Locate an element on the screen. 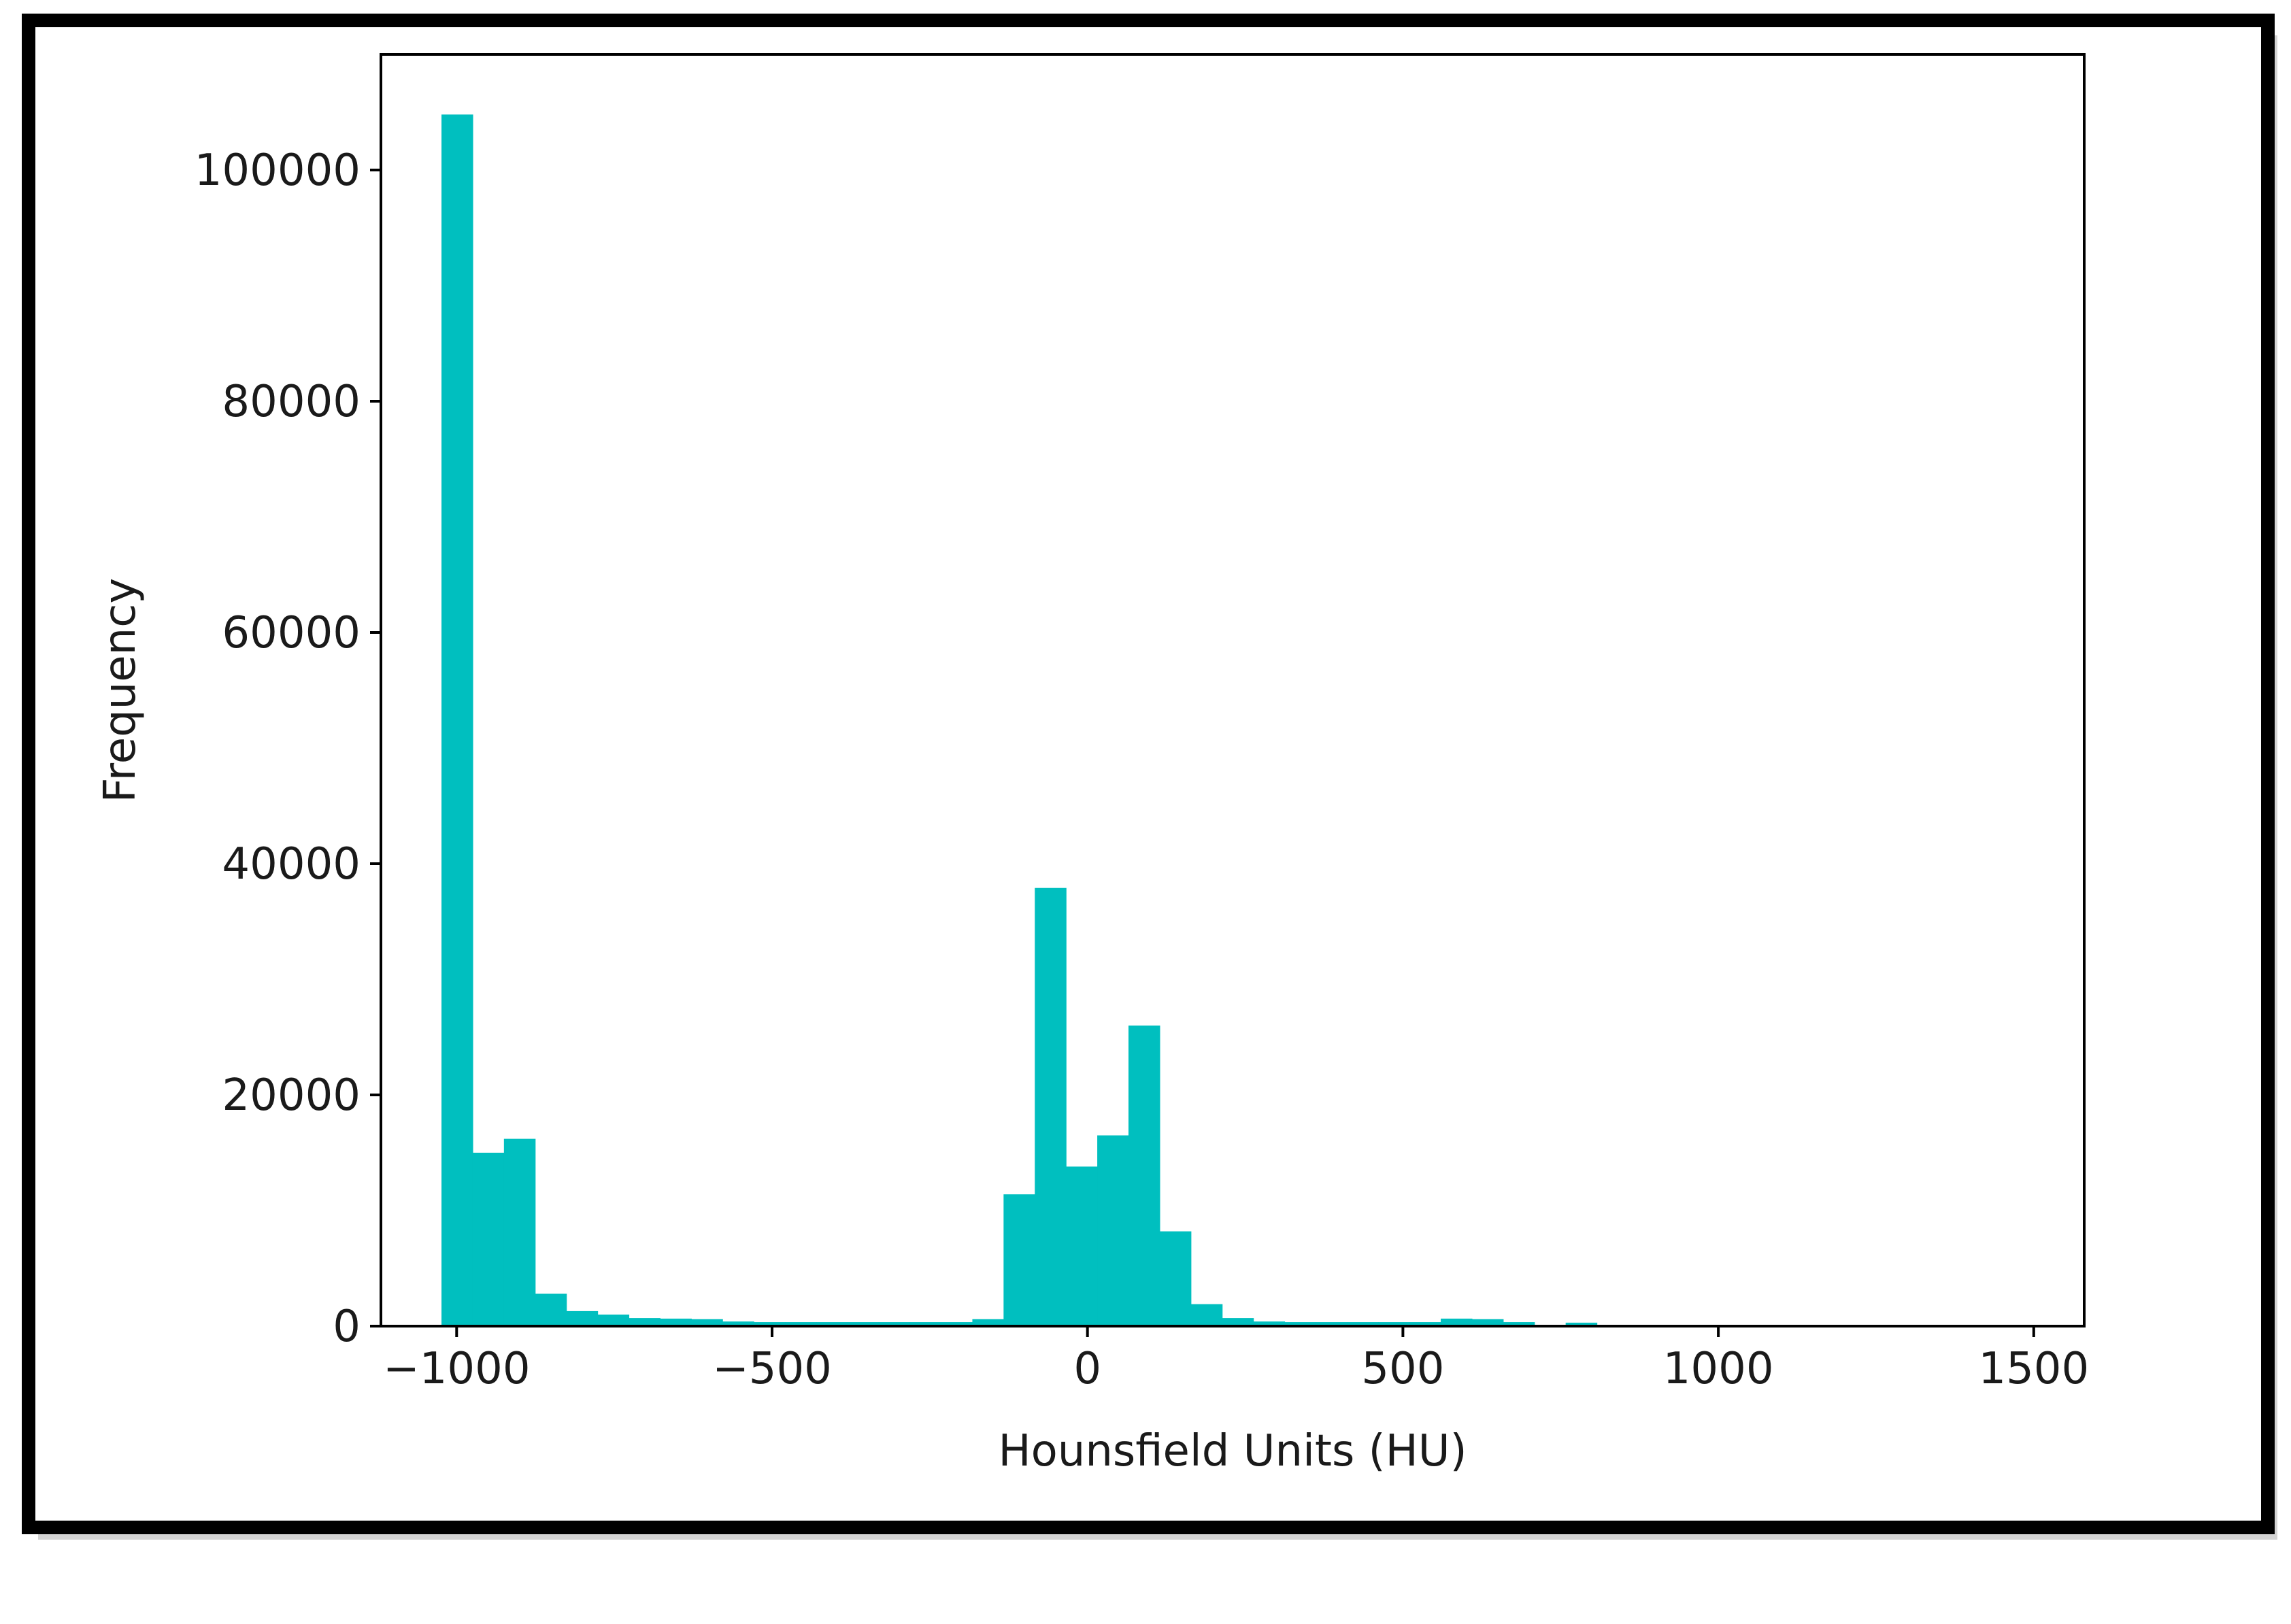 The width and height of the screenshot is (2291, 1624). y-tick-label-5: 100000 is located at coordinates (278, 171).